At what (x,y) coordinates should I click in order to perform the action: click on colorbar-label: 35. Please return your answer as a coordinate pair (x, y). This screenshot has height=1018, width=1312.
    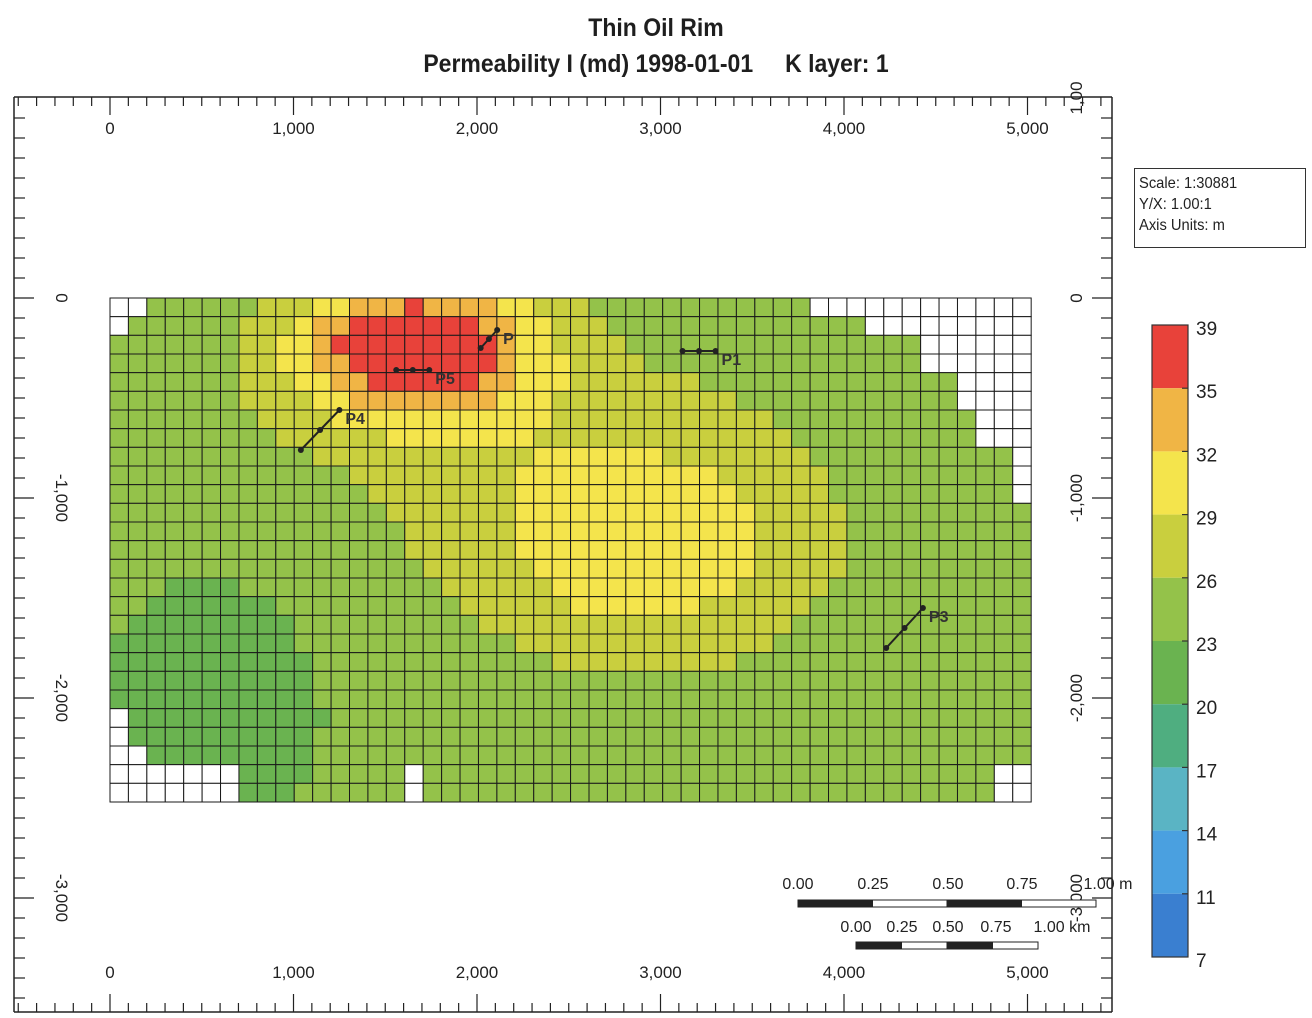
    Looking at the image, I should click on (1206, 392).